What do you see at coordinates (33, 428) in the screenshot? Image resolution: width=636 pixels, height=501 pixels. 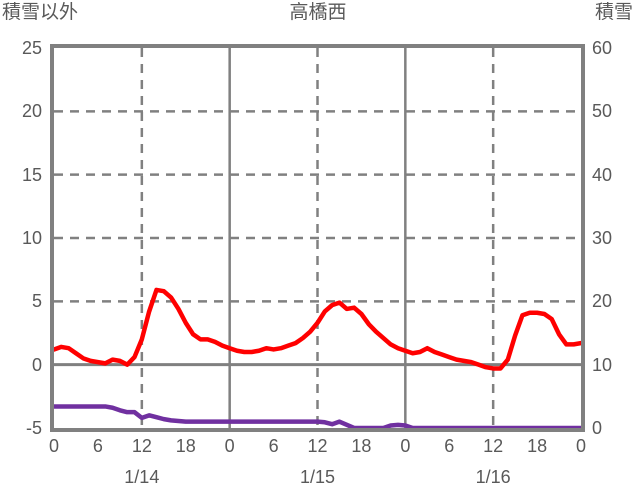 I see `y-tick-label-left: -5` at bounding box center [33, 428].